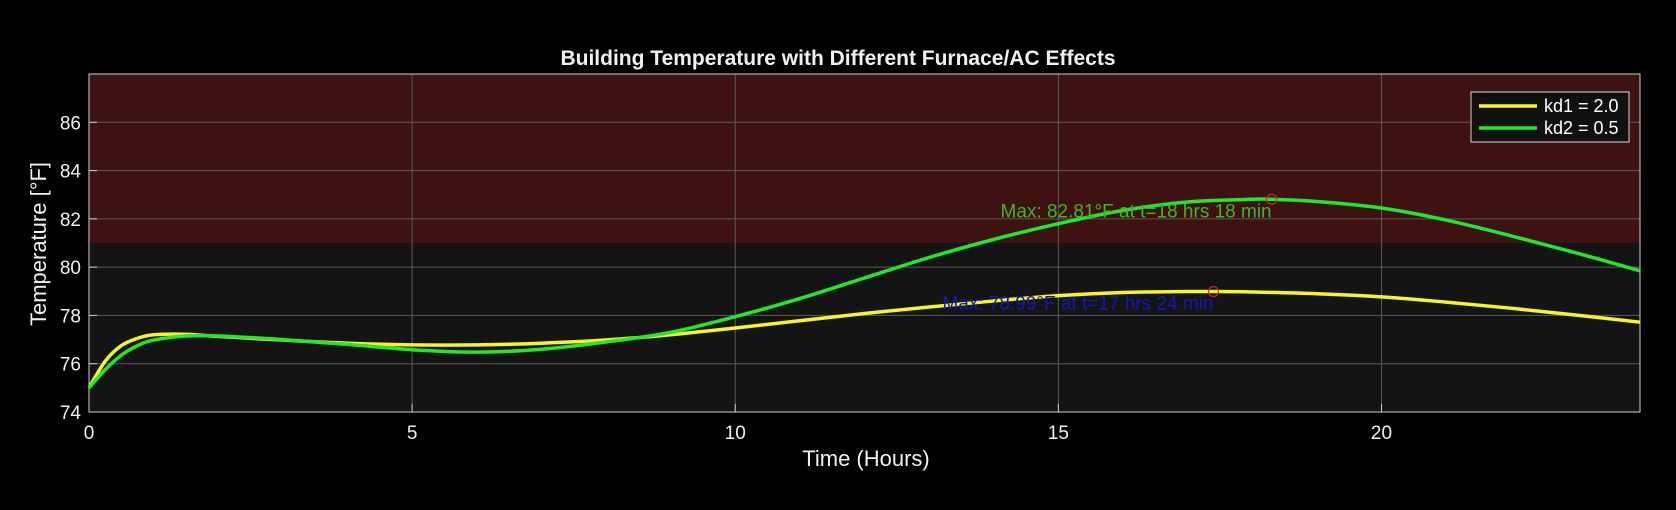 The image size is (1676, 510). What do you see at coordinates (1581, 106) in the screenshot?
I see `legend-entry: kd1 = 2.0` at bounding box center [1581, 106].